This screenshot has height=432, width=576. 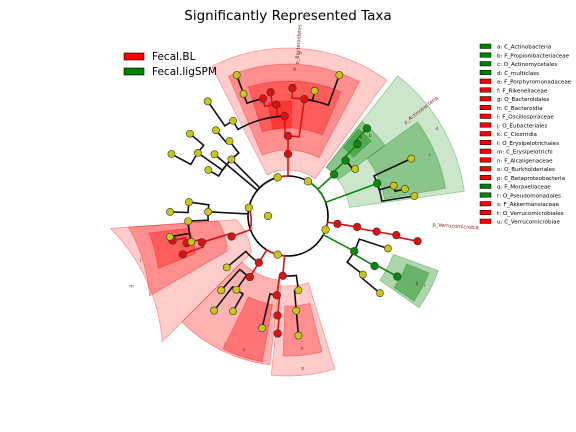 What do you see at coordinates (529, 196) in the screenshot?
I see `taxon-label: r: O_Pseudomonadales` at bounding box center [529, 196].